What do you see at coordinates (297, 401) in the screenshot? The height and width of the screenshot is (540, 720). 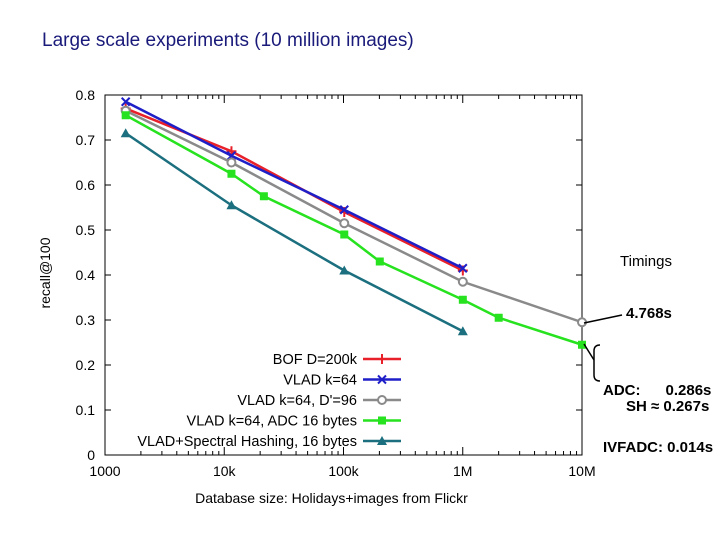 I see `legend-label: VLAD k=64, D'=96` at bounding box center [297, 401].